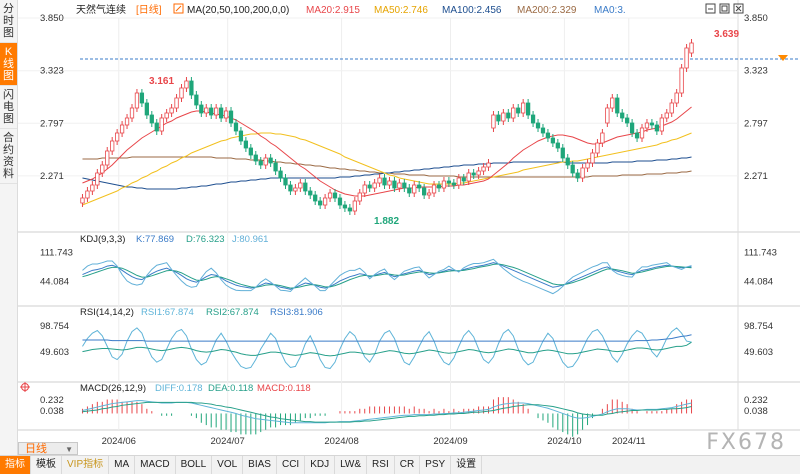 The image size is (800, 474). What do you see at coordinates (381, 465) in the screenshot?
I see `toolbar-item-11: RSI` at bounding box center [381, 465].